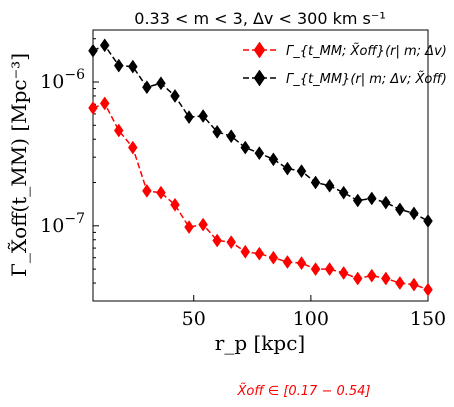 The image size is (454, 407). Describe the element at coordinates (366, 51) in the screenshot. I see `legend-label: Γ_{t_MM; X̃off}(r| m; Δv)` at that location.